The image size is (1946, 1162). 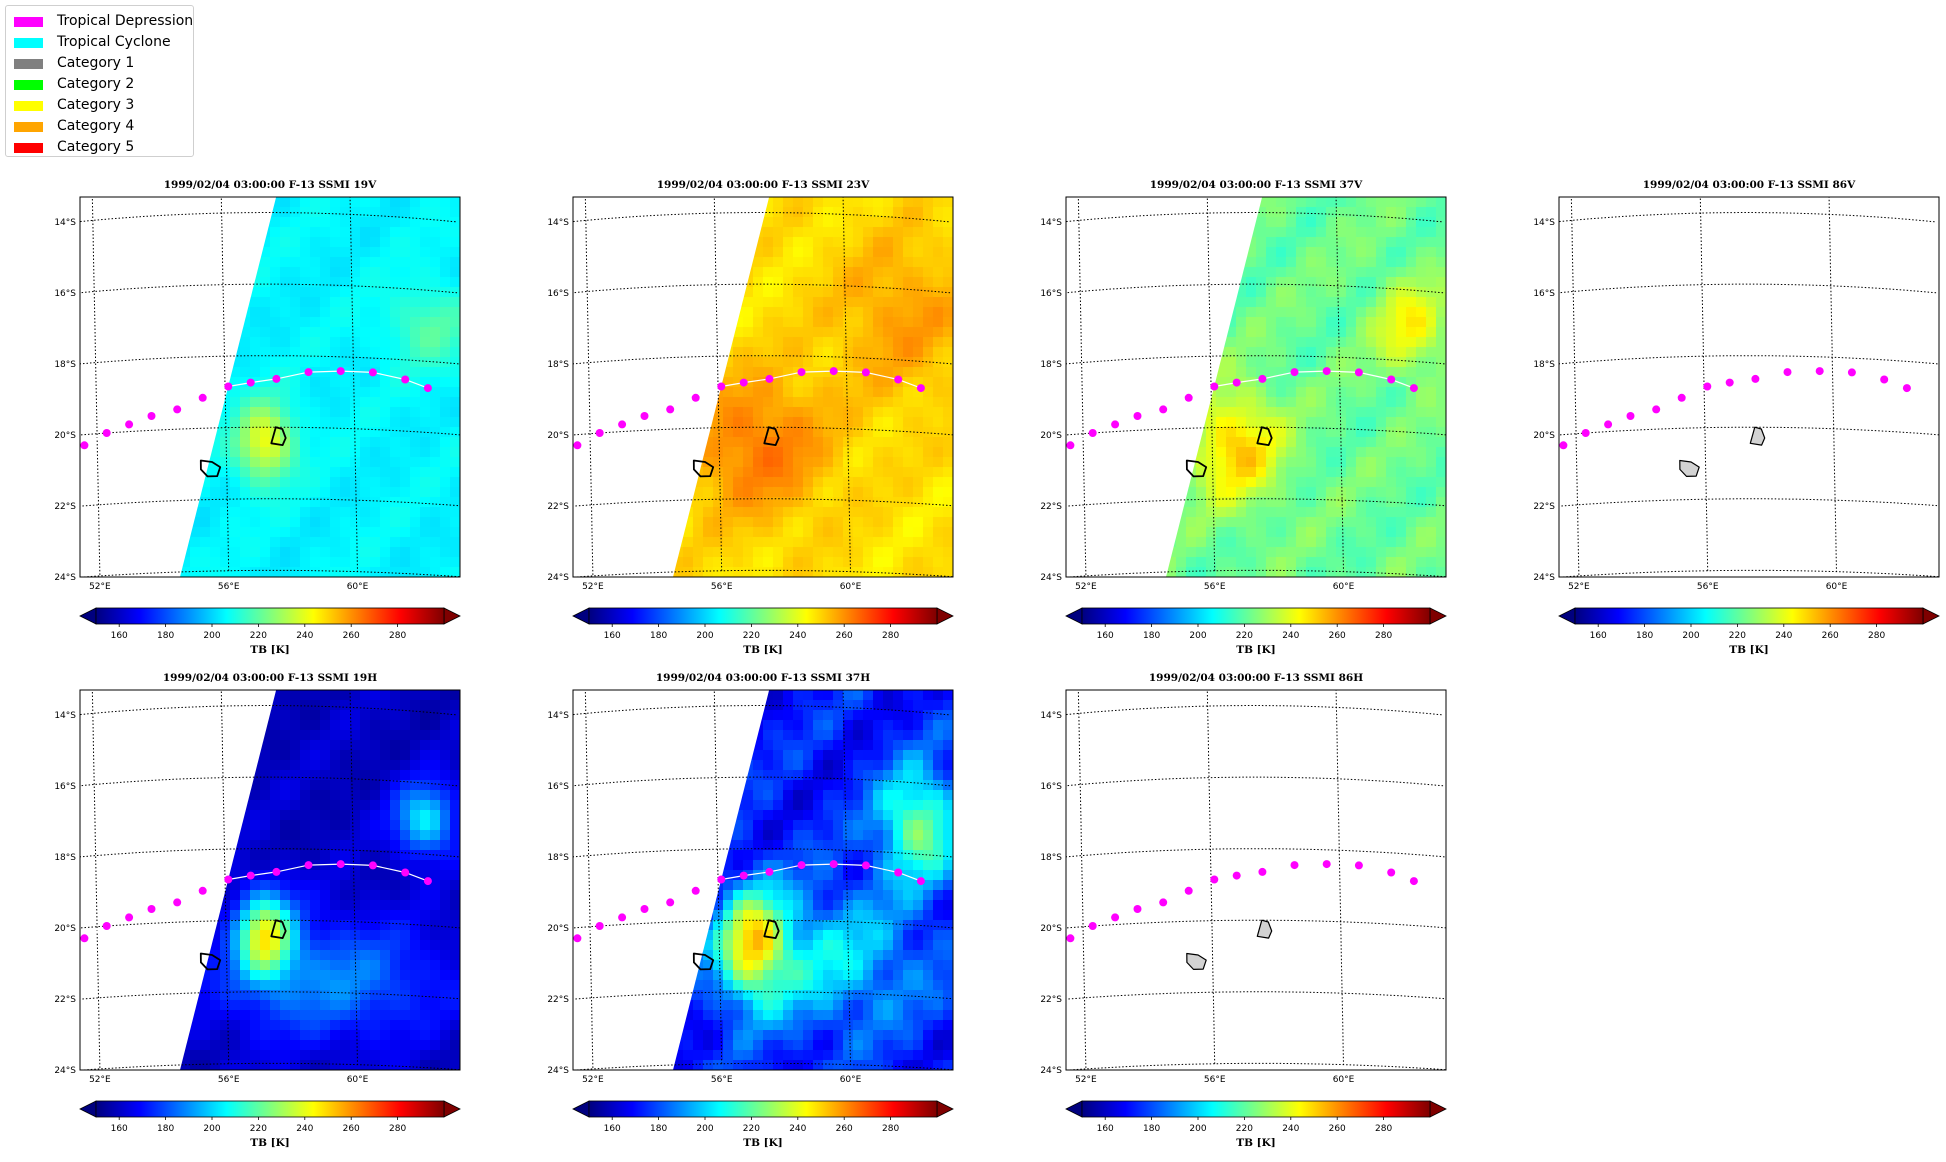 What do you see at coordinates (1256, 360) in the screenshot?
I see `parallel` at bounding box center [1256, 360].